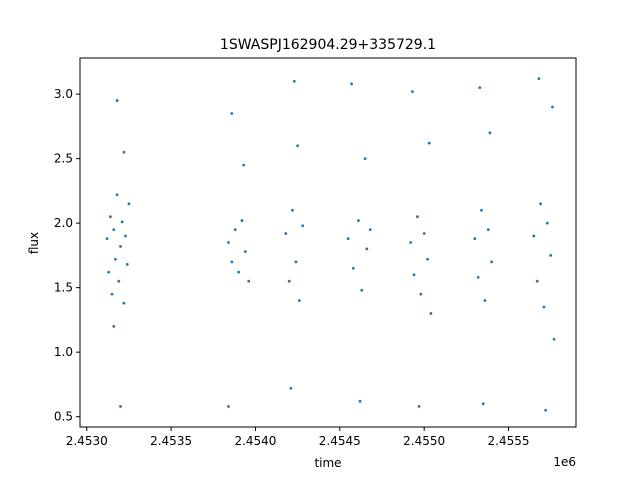 The width and height of the screenshot is (640, 480). I want to click on x-tick-label-1: 2.4535, so click(171, 441).